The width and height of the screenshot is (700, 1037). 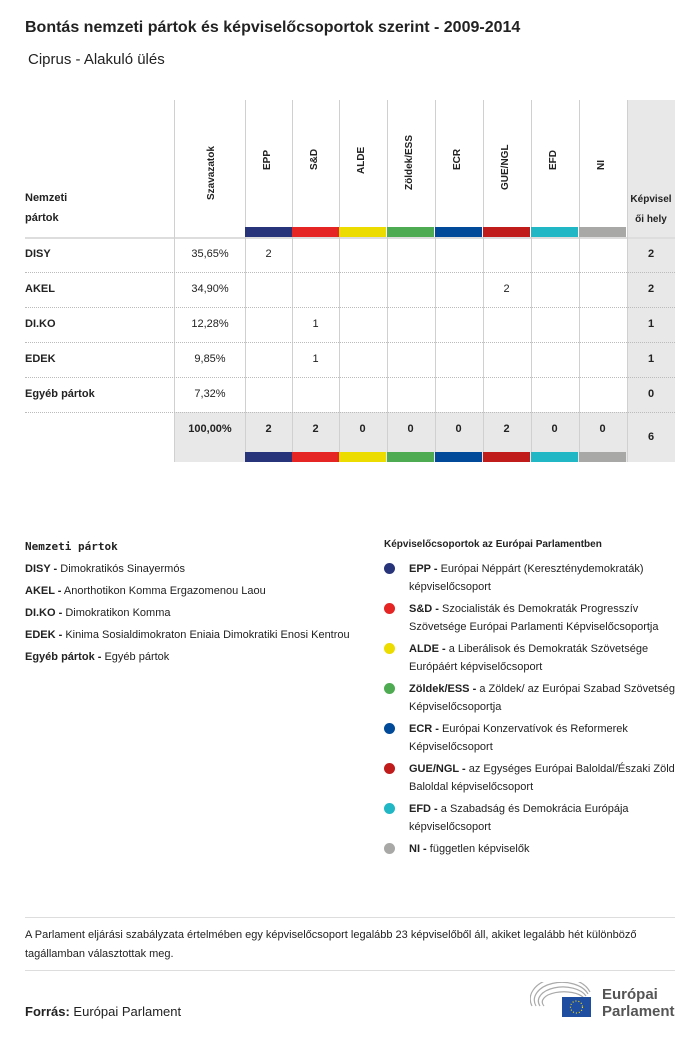 I want to click on party-abbr: DISY -, so click(x=41, y=569).